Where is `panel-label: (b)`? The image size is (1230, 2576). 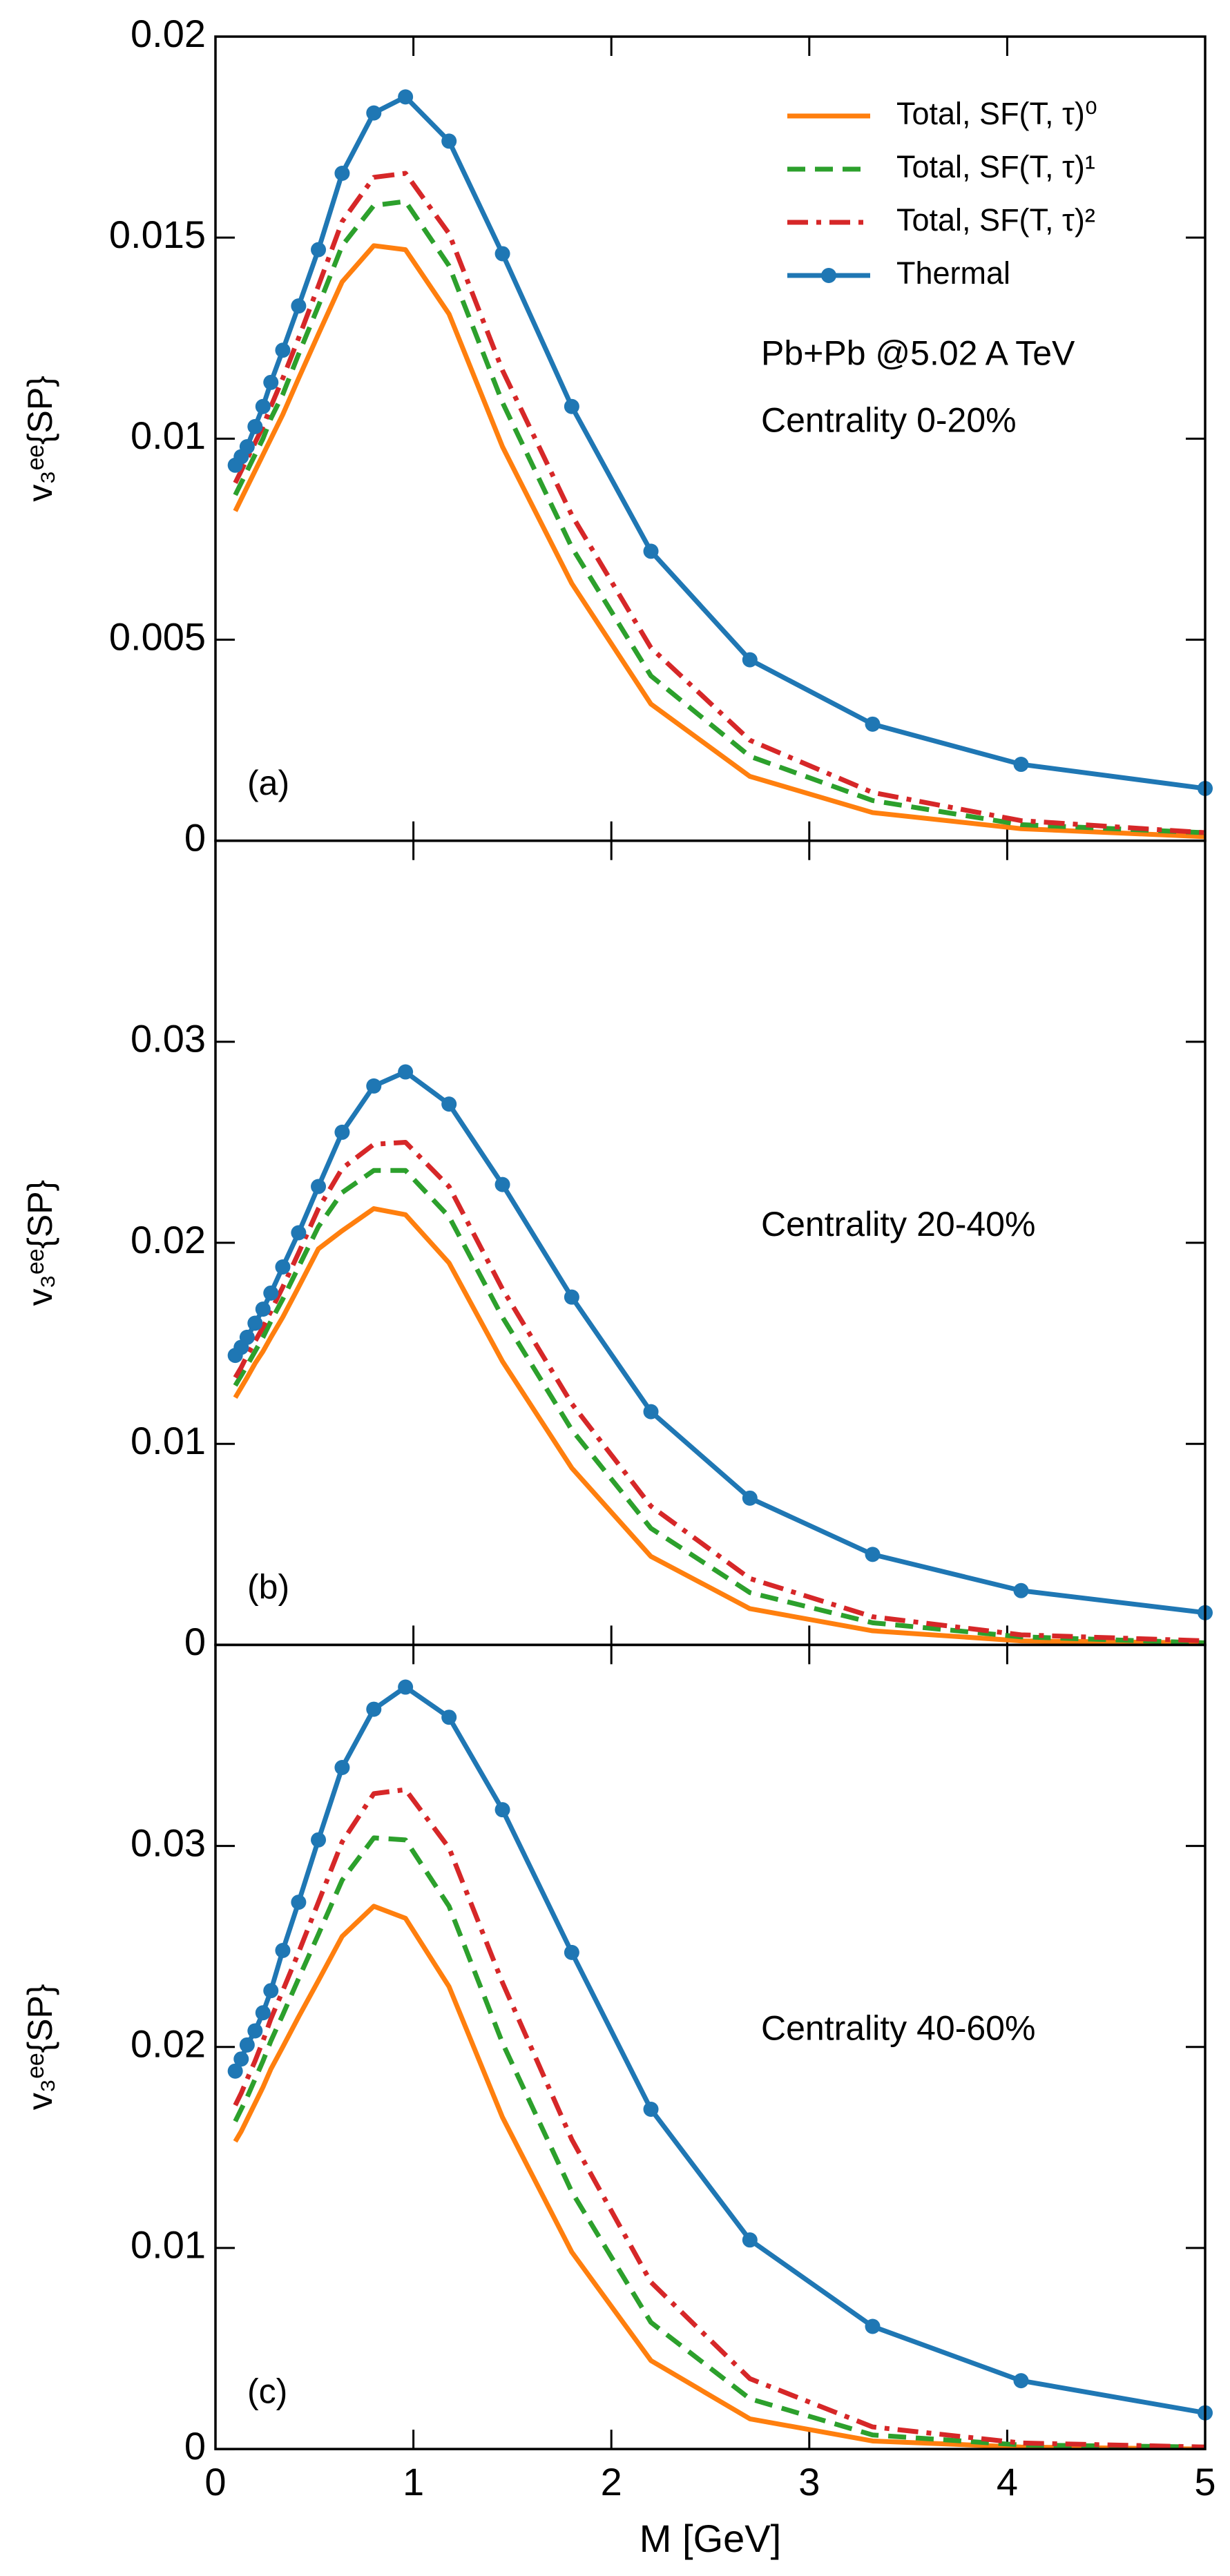
panel-label: (b) is located at coordinates (268, 1588).